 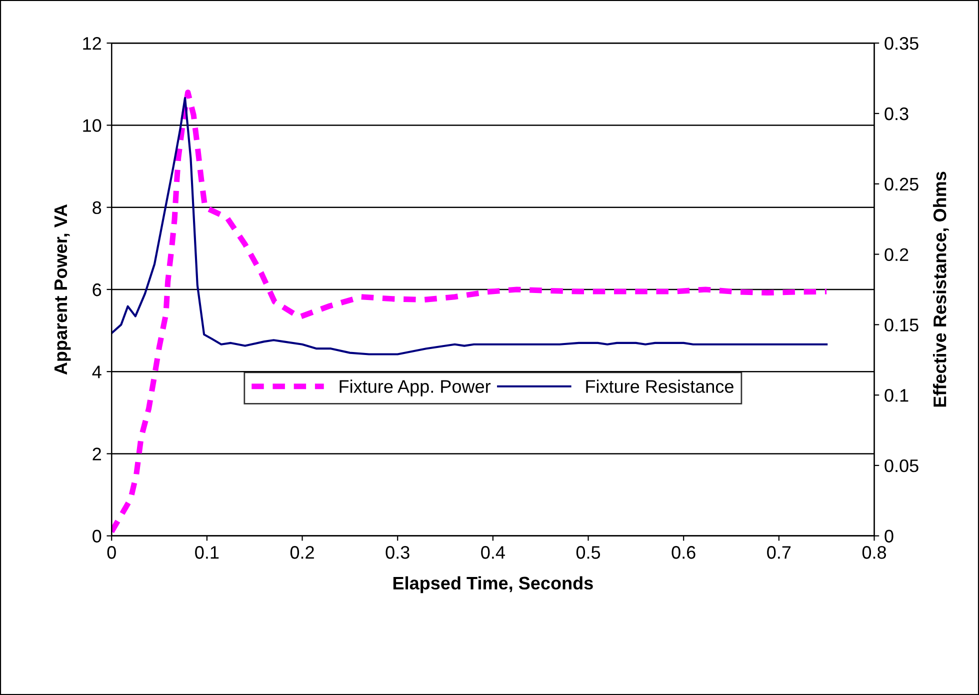 I want to click on y2-tick-label: 0.3, so click(x=896, y=113).